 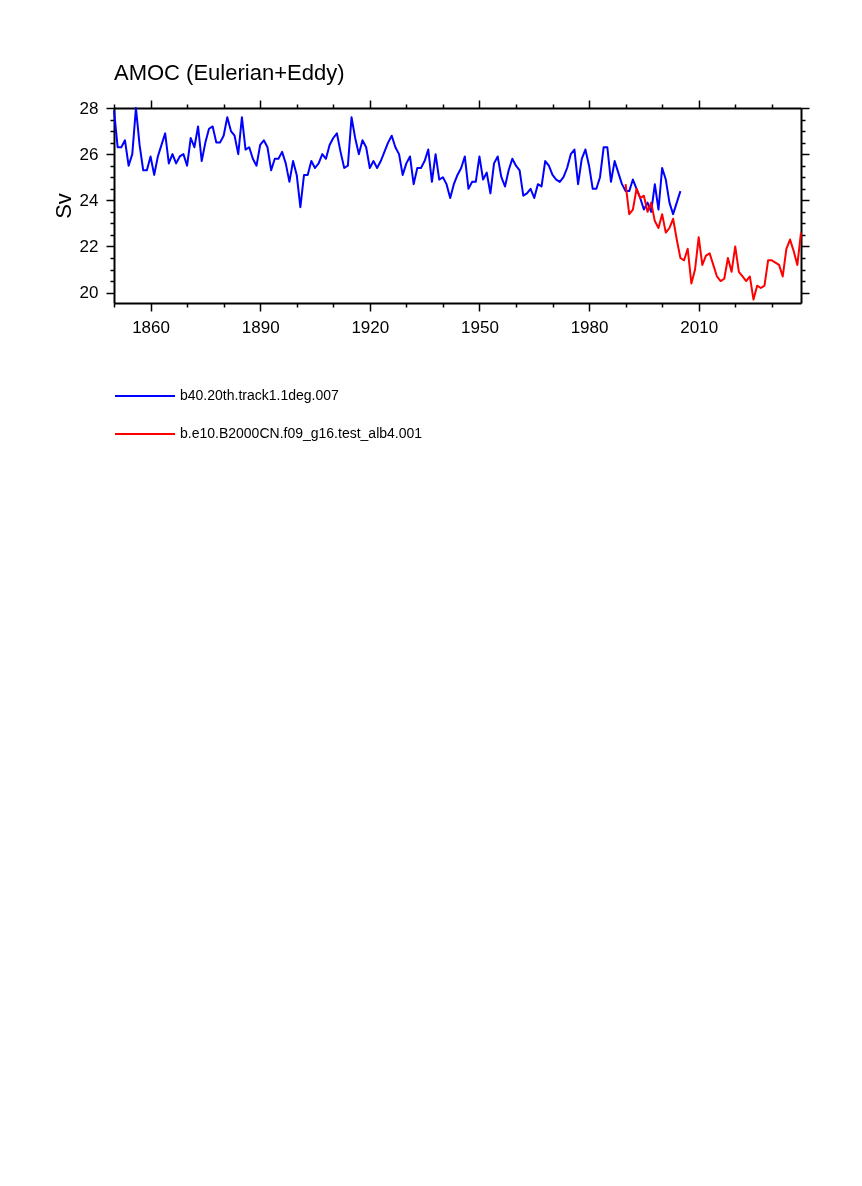 What do you see at coordinates (89, 293) in the screenshot?
I see `y-tick-label: 20` at bounding box center [89, 293].